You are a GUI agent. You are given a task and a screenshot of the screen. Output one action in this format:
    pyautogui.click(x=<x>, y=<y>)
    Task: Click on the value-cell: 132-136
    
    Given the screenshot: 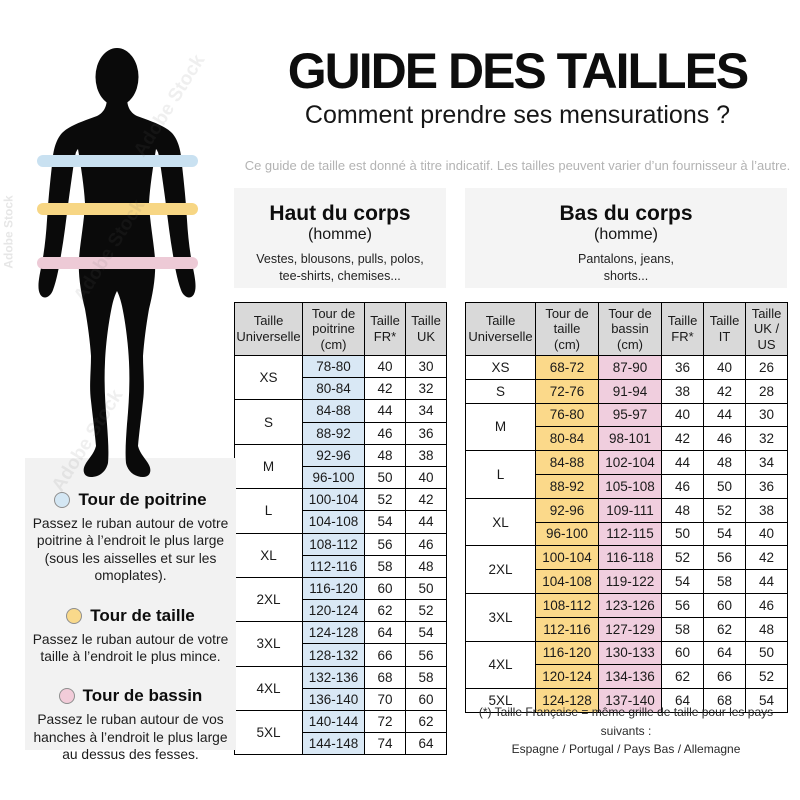 What is the action you would take?
    pyautogui.click(x=333, y=677)
    